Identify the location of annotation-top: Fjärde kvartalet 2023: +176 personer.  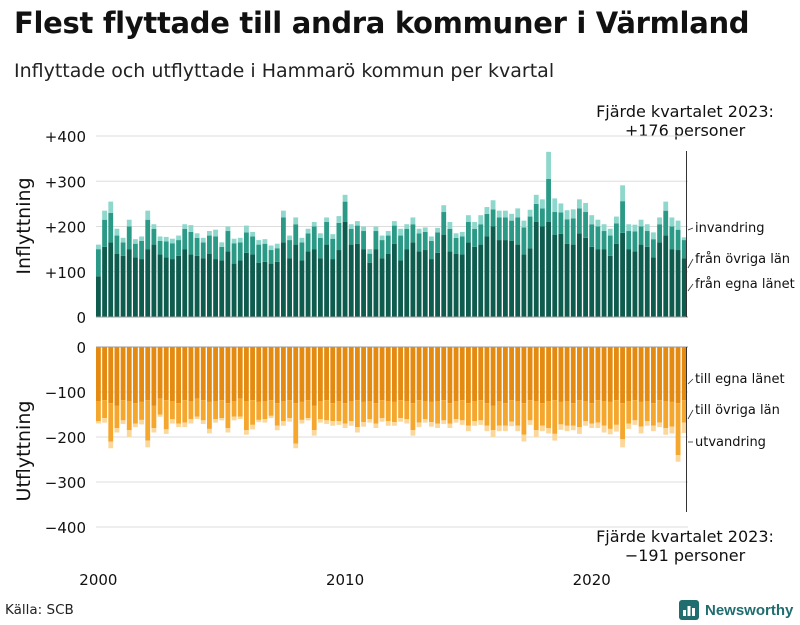
(685, 121).